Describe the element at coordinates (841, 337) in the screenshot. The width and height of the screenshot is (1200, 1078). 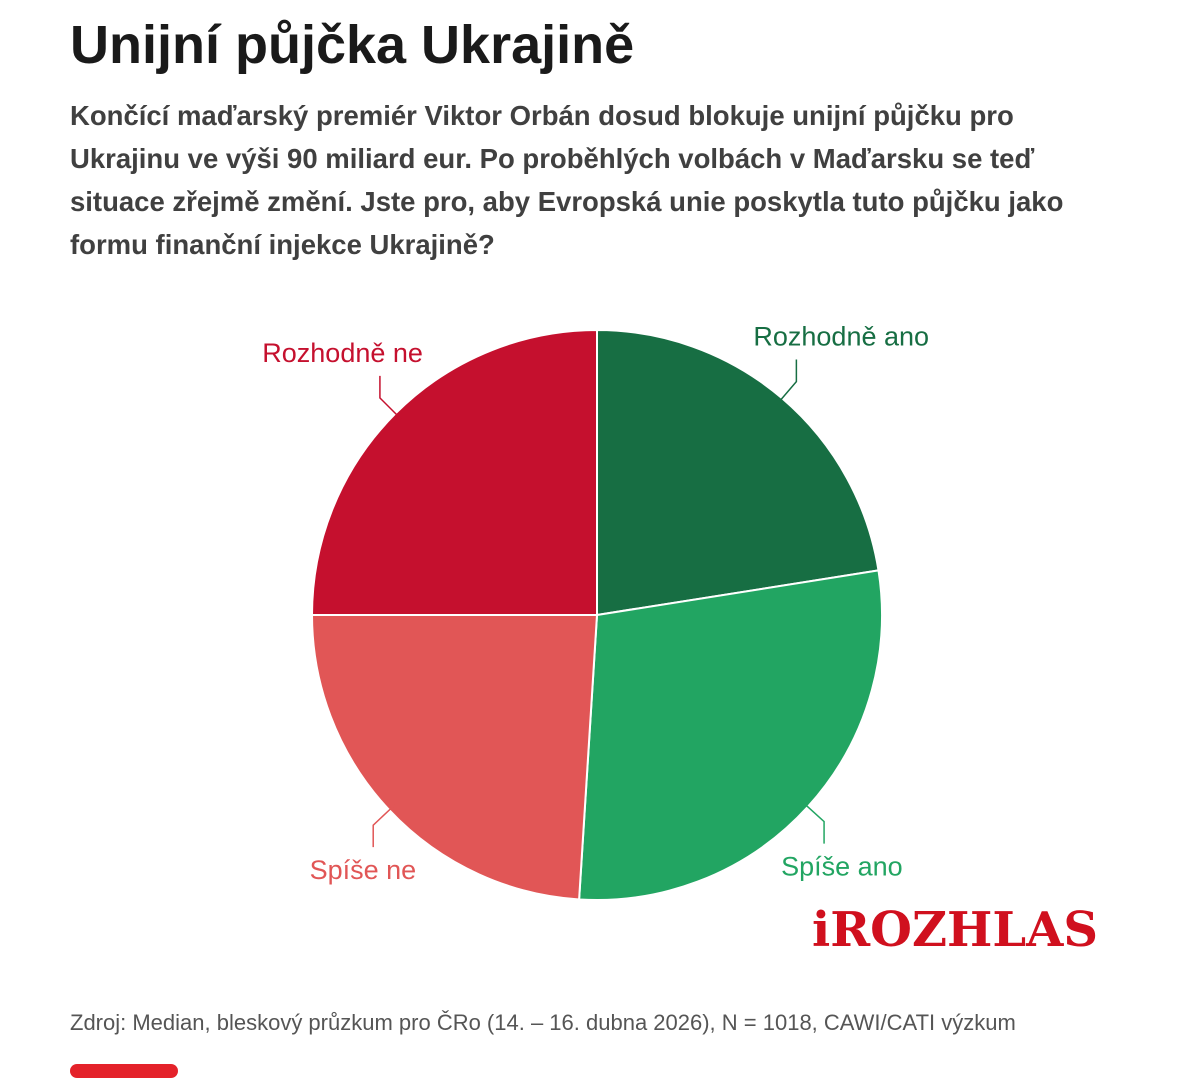
I see `slice-label-rozhodne-ano: Rozhodně ano` at that location.